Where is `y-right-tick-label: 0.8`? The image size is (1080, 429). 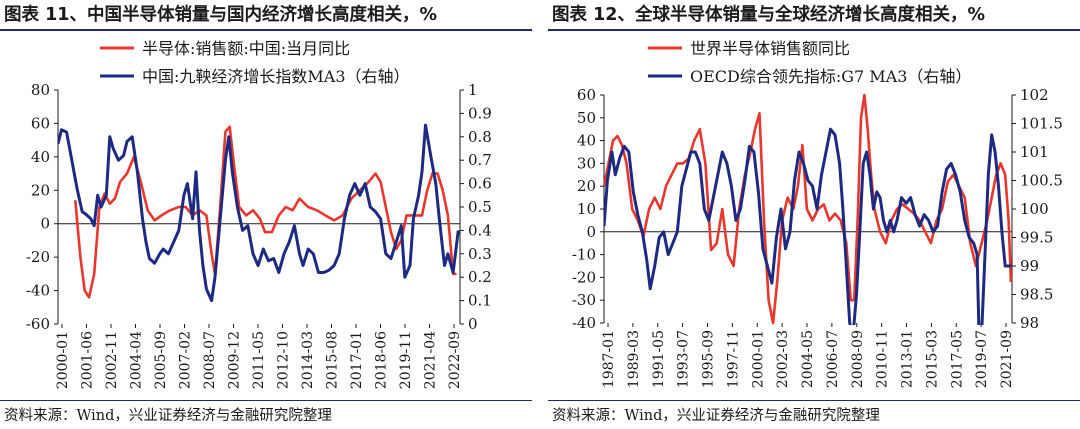 y-right-tick-label: 0.8 is located at coordinates (480, 137).